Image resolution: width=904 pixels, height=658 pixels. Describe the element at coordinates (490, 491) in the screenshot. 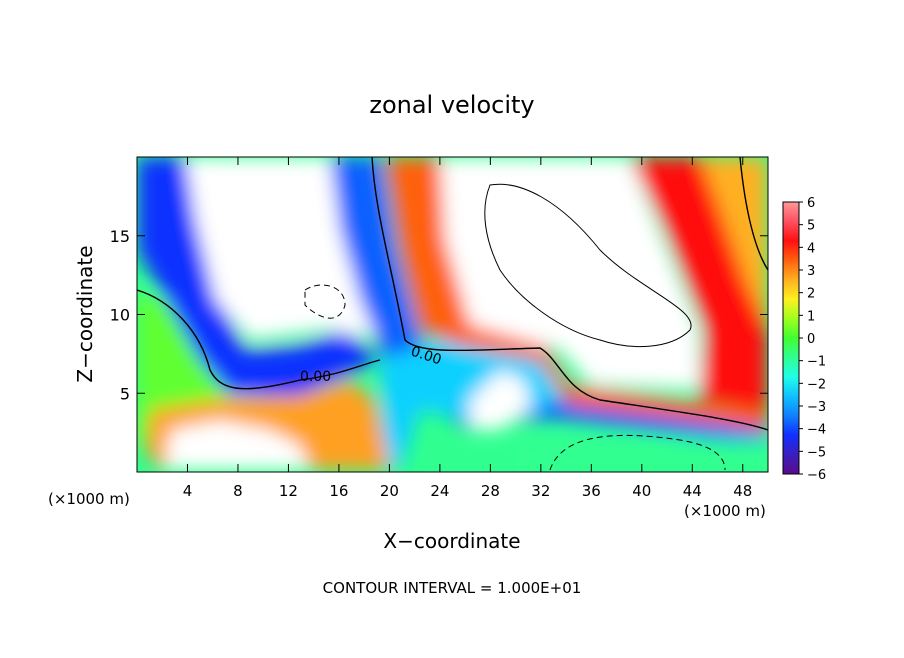

I see `x-tick-label: 28` at that location.